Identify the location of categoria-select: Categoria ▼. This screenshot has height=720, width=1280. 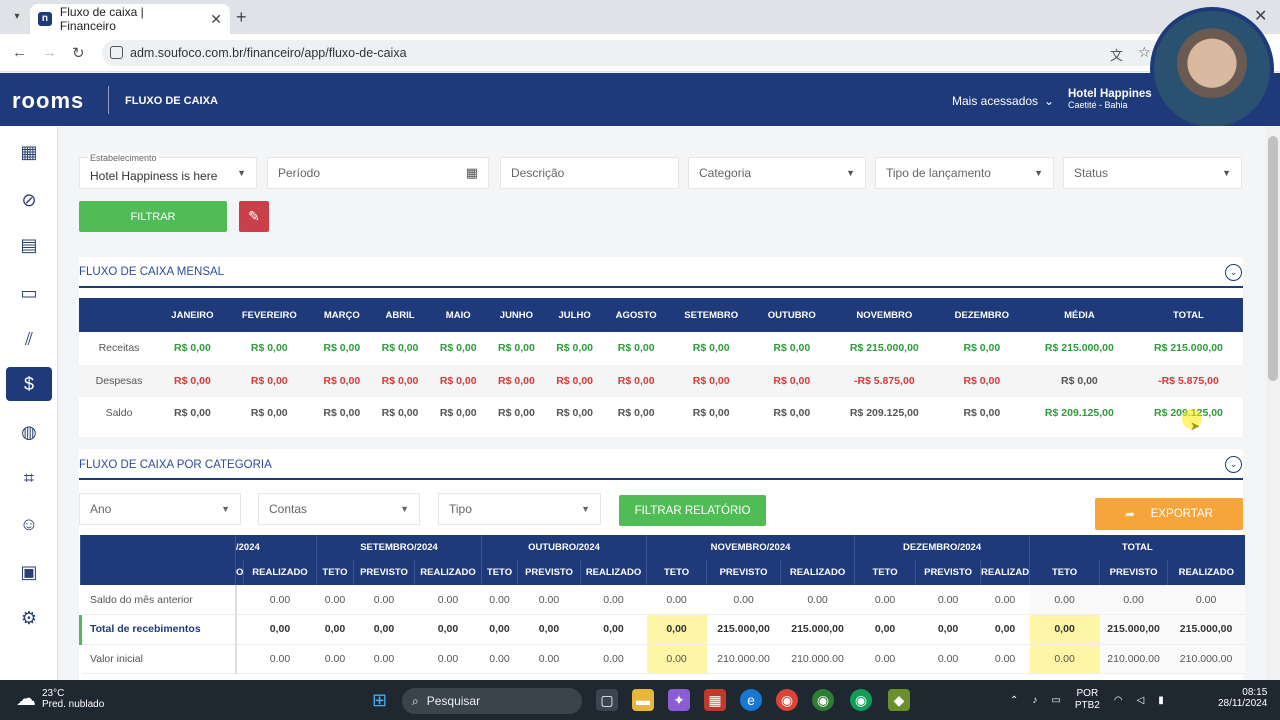
(777, 173).